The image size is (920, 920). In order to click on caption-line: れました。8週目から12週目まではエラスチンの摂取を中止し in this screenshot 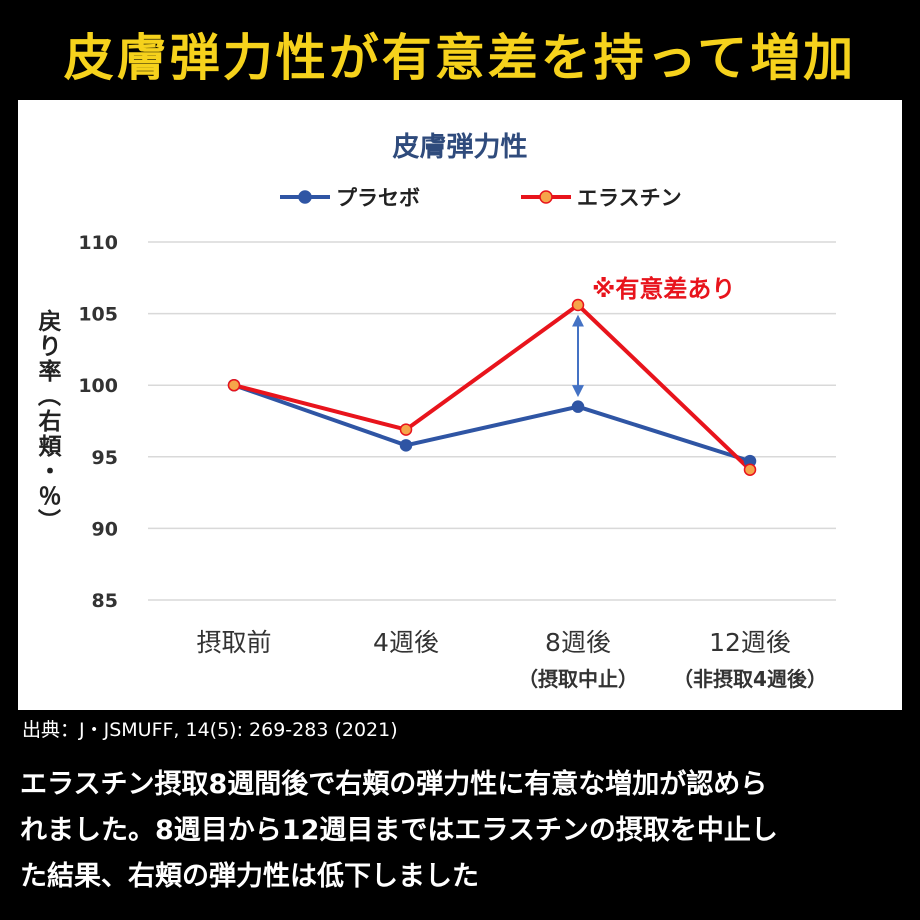, I will do `click(399, 830)`.